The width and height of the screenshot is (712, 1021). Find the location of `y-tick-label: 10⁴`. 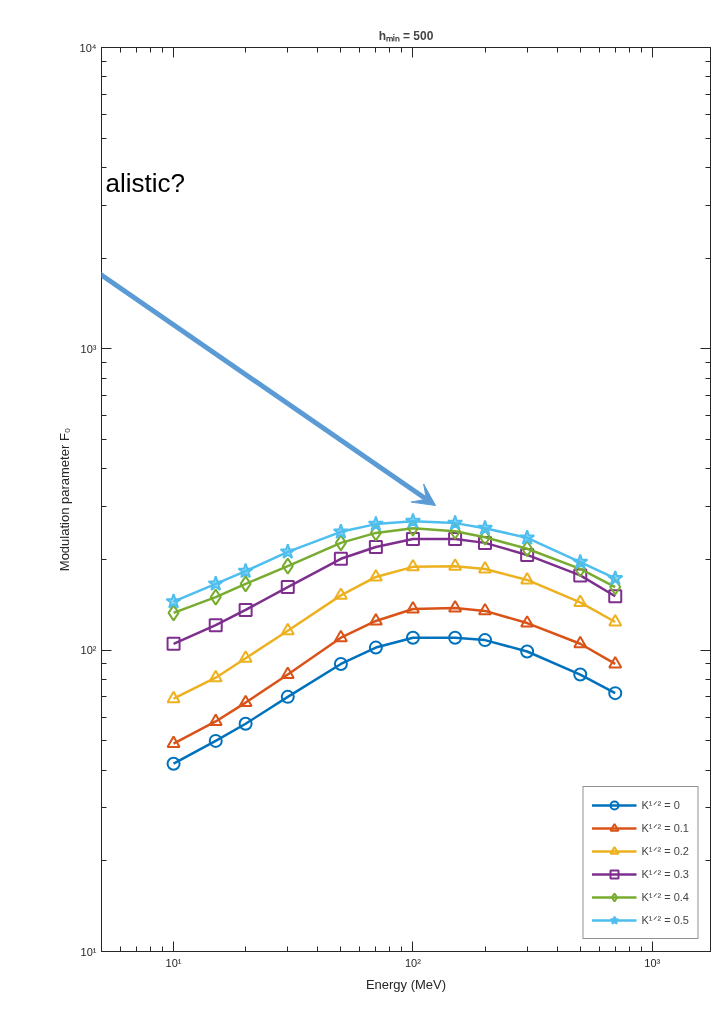

y-tick-label: 10⁴ is located at coordinates (88, 47).